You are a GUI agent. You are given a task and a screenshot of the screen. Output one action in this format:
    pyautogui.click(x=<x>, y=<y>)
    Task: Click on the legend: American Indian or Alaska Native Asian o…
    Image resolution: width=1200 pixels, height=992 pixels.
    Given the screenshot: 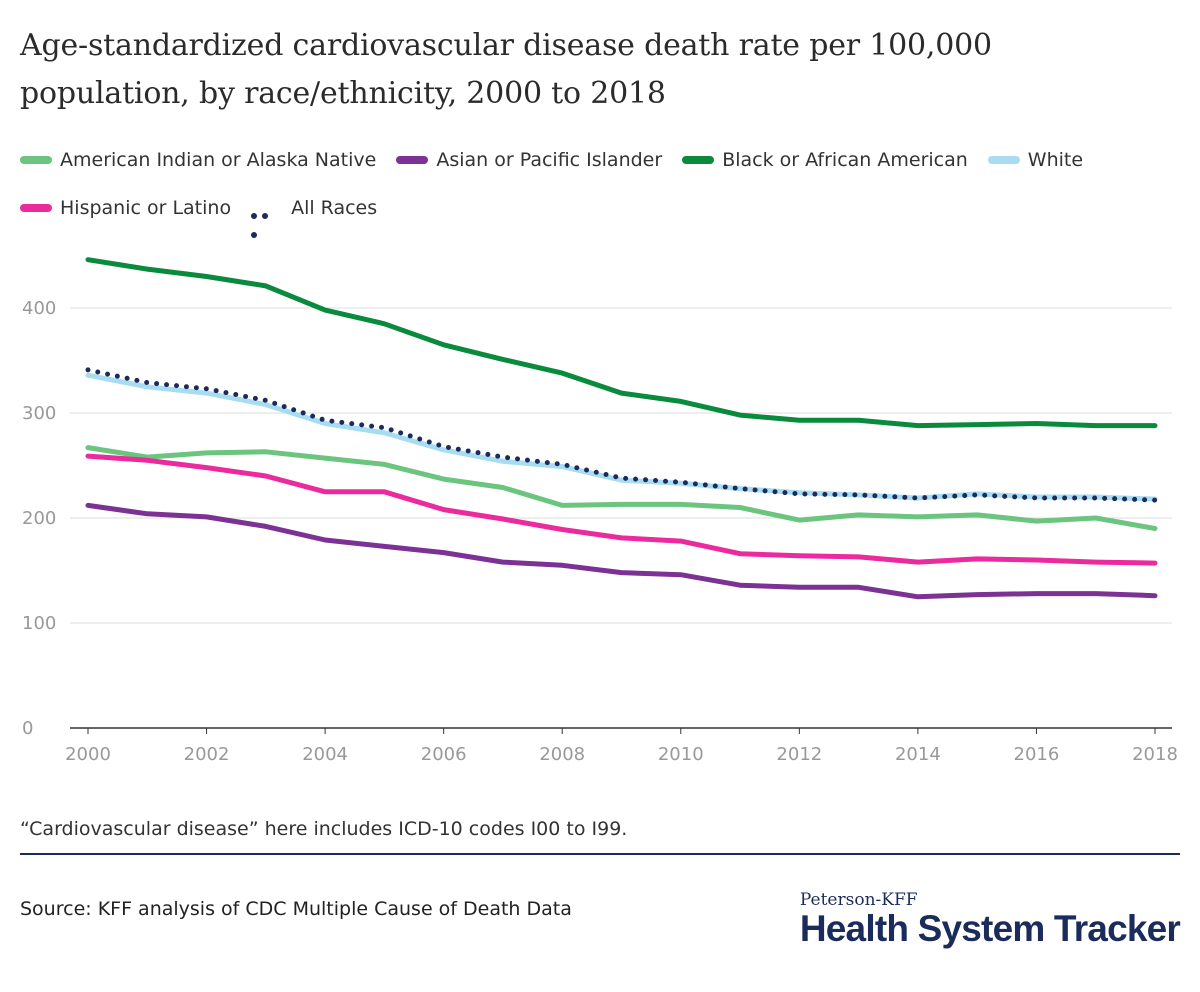 What is the action you would take?
    pyautogui.click(x=605, y=187)
    